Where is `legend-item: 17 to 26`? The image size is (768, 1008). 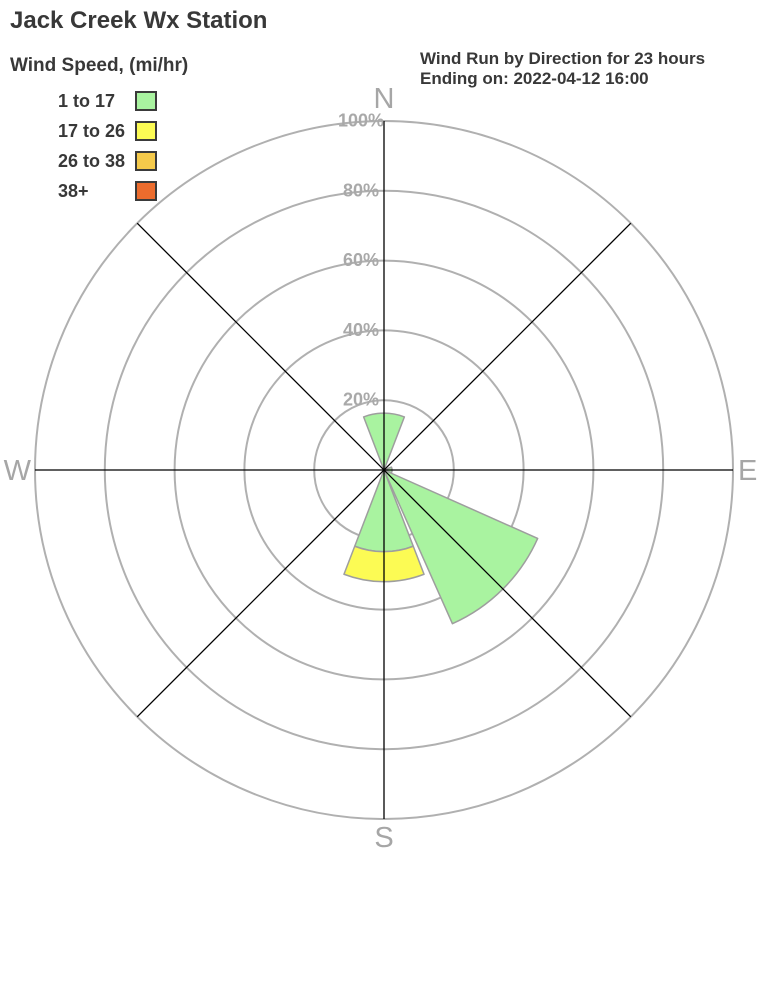
legend-item: 17 to 26 is located at coordinates (118, 133).